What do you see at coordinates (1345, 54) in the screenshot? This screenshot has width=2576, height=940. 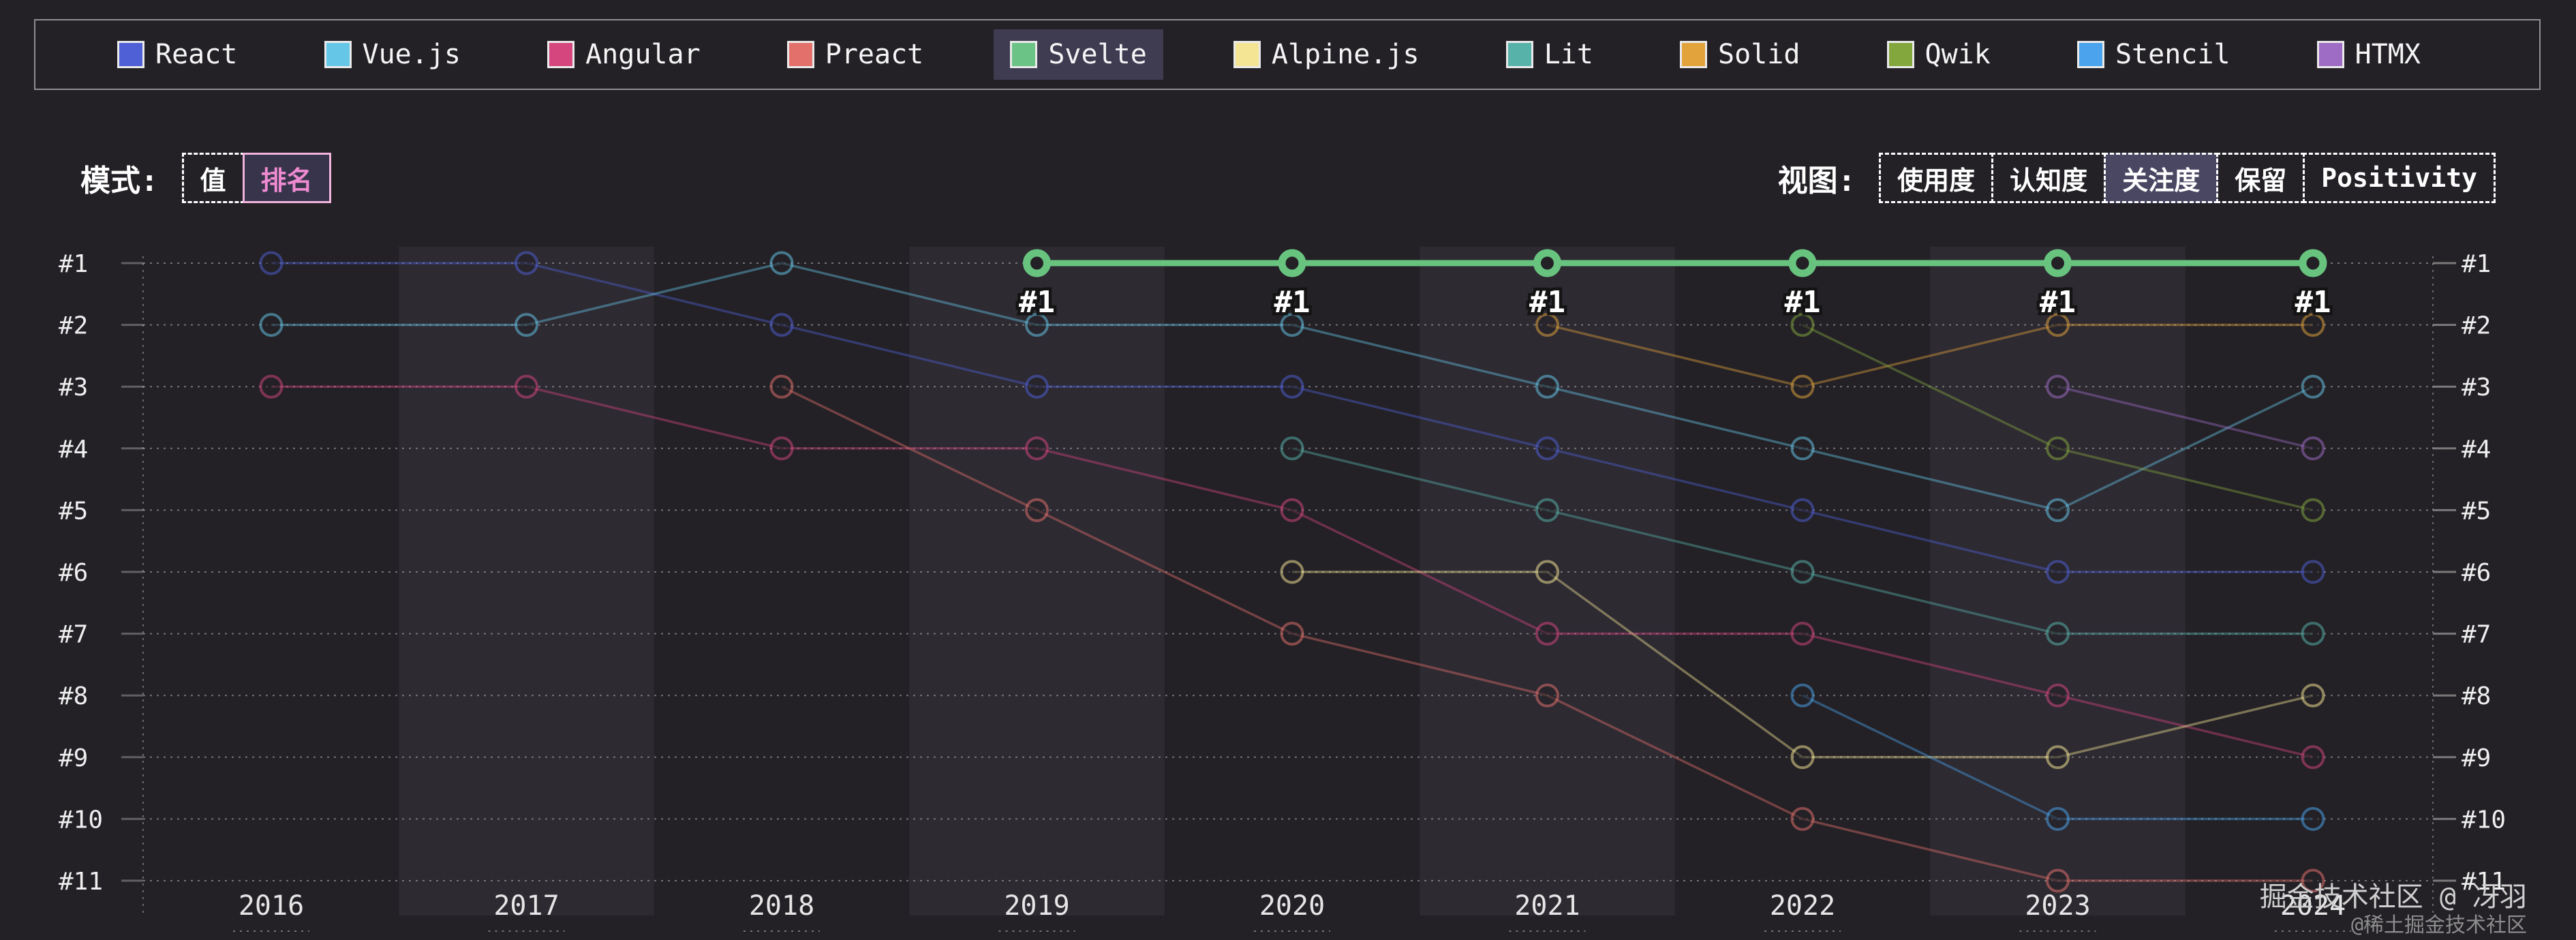 I see `legend-item-label: Alpine.js` at bounding box center [1345, 54].